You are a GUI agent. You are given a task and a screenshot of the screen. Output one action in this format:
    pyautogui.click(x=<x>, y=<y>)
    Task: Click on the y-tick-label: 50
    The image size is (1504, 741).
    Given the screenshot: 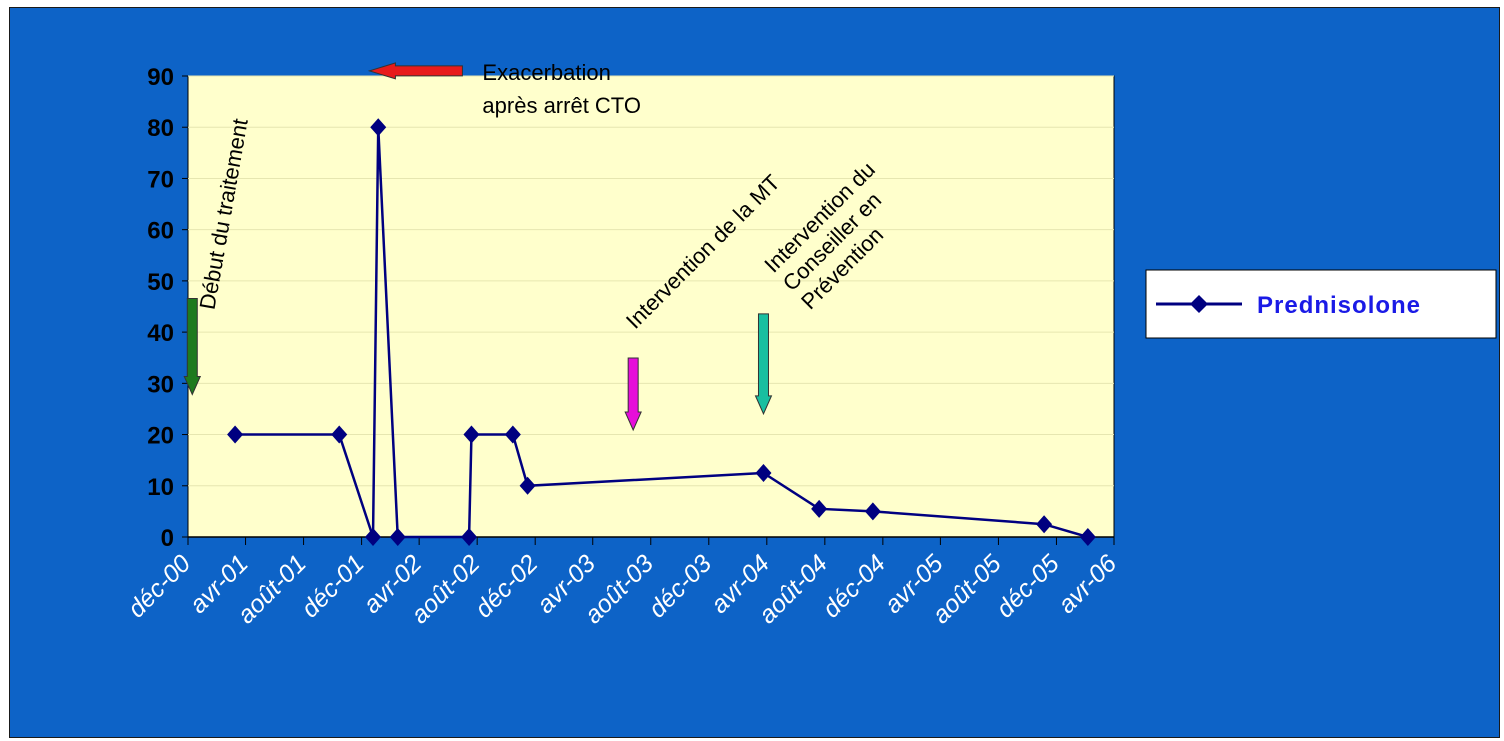 What is the action you would take?
    pyautogui.click(x=160, y=282)
    